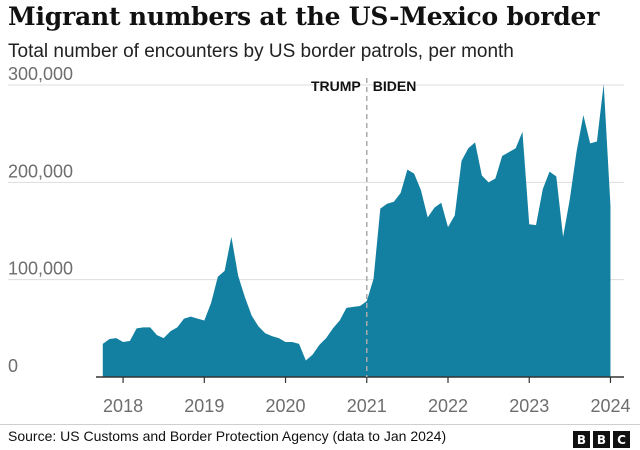  Describe the element at coordinates (40, 269) in the screenshot. I see `y-tick-label: 100,000` at that location.